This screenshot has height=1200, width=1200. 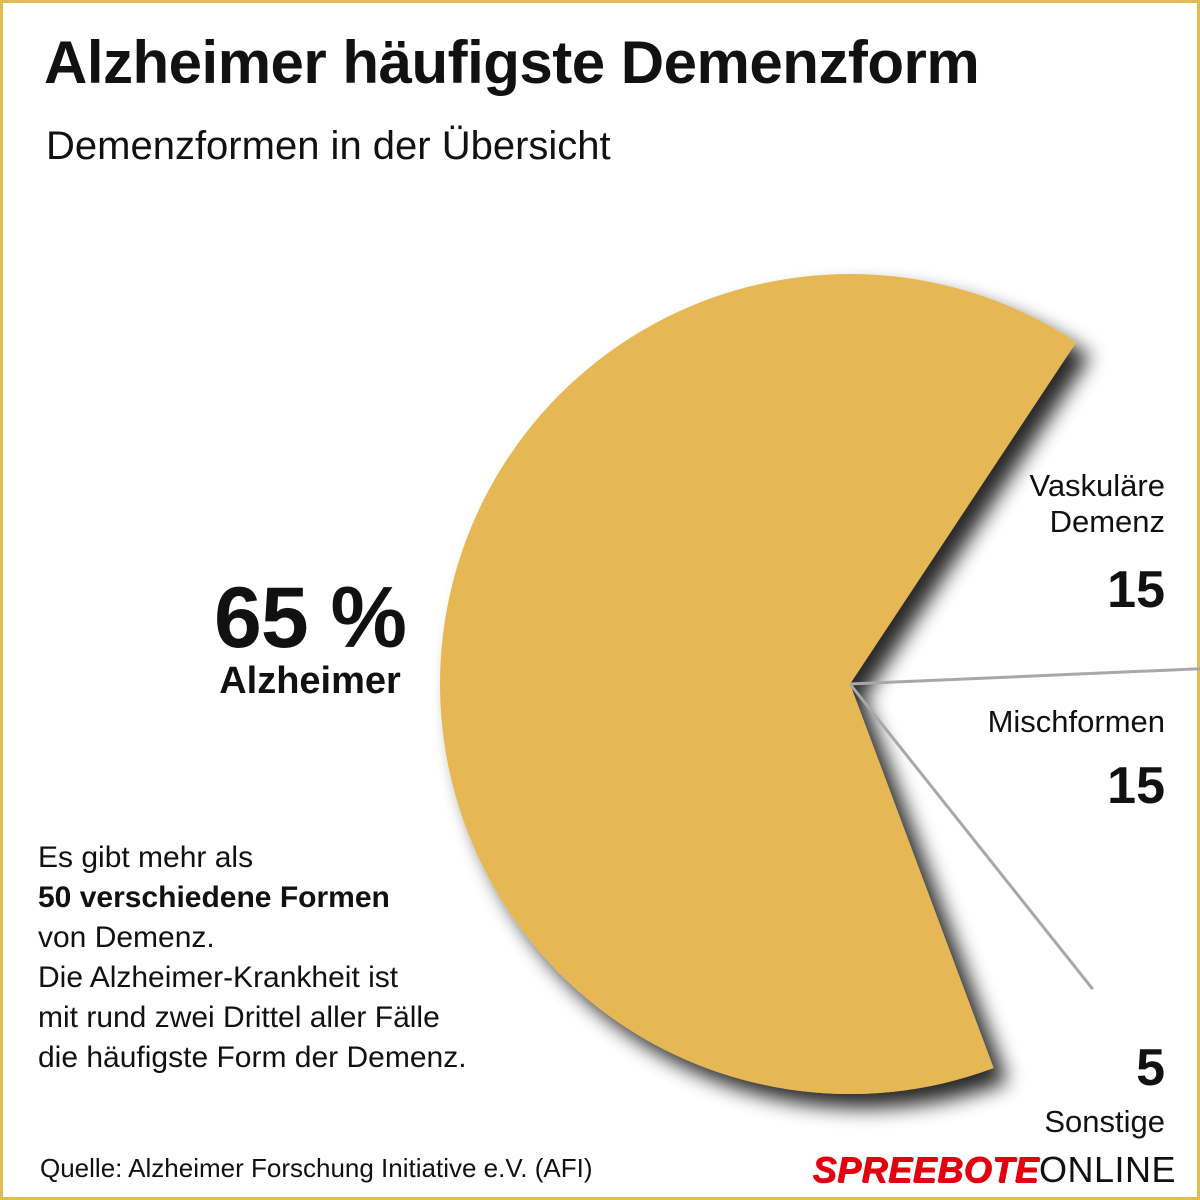 What do you see at coordinates (218, 977) in the screenshot?
I see `note-line-4: Die Alzheimer-Krankheit ist` at bounding box center [218, 977].